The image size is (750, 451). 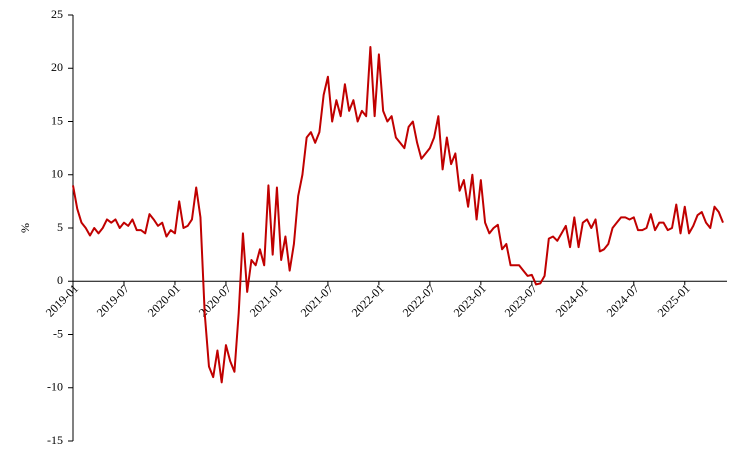 I want to click on y-tick-label: -5, so click(x=58, y=333).